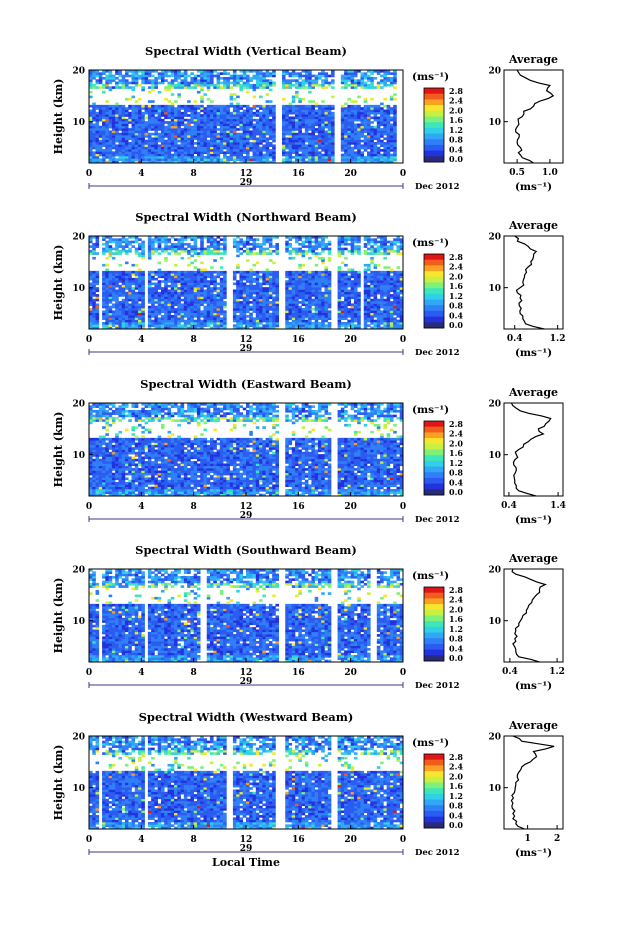 The height and width of the screenshot is (929, 622). Describe the element at coordinates (456, 120) in the screenshot. I see `colorbar-tick-label: 1.6` at that location.